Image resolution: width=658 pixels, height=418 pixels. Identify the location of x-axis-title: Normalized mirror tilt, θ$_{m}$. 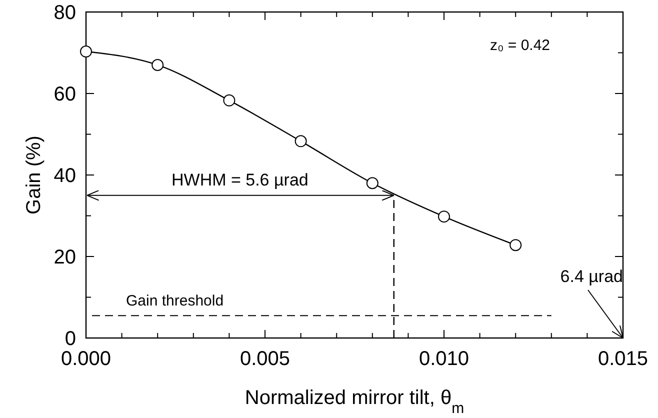
(354, 401).